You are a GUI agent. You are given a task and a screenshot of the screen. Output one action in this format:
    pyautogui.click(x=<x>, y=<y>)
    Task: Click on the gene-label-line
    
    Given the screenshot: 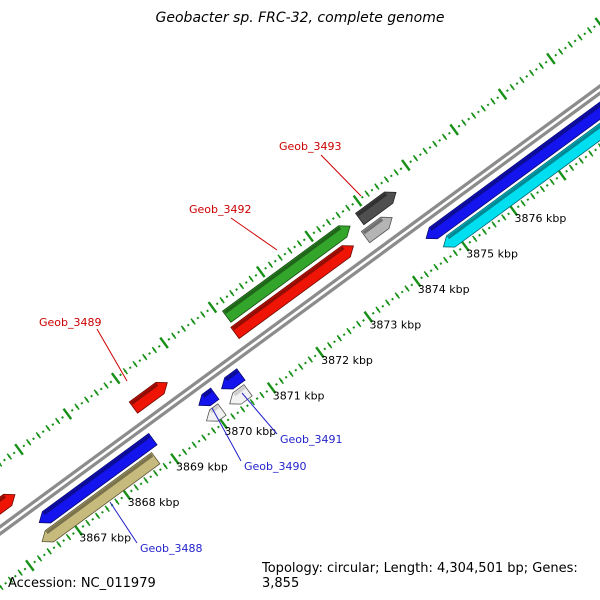 What is the action you would take?
    pyautogui.click(x=341, y=175)
    